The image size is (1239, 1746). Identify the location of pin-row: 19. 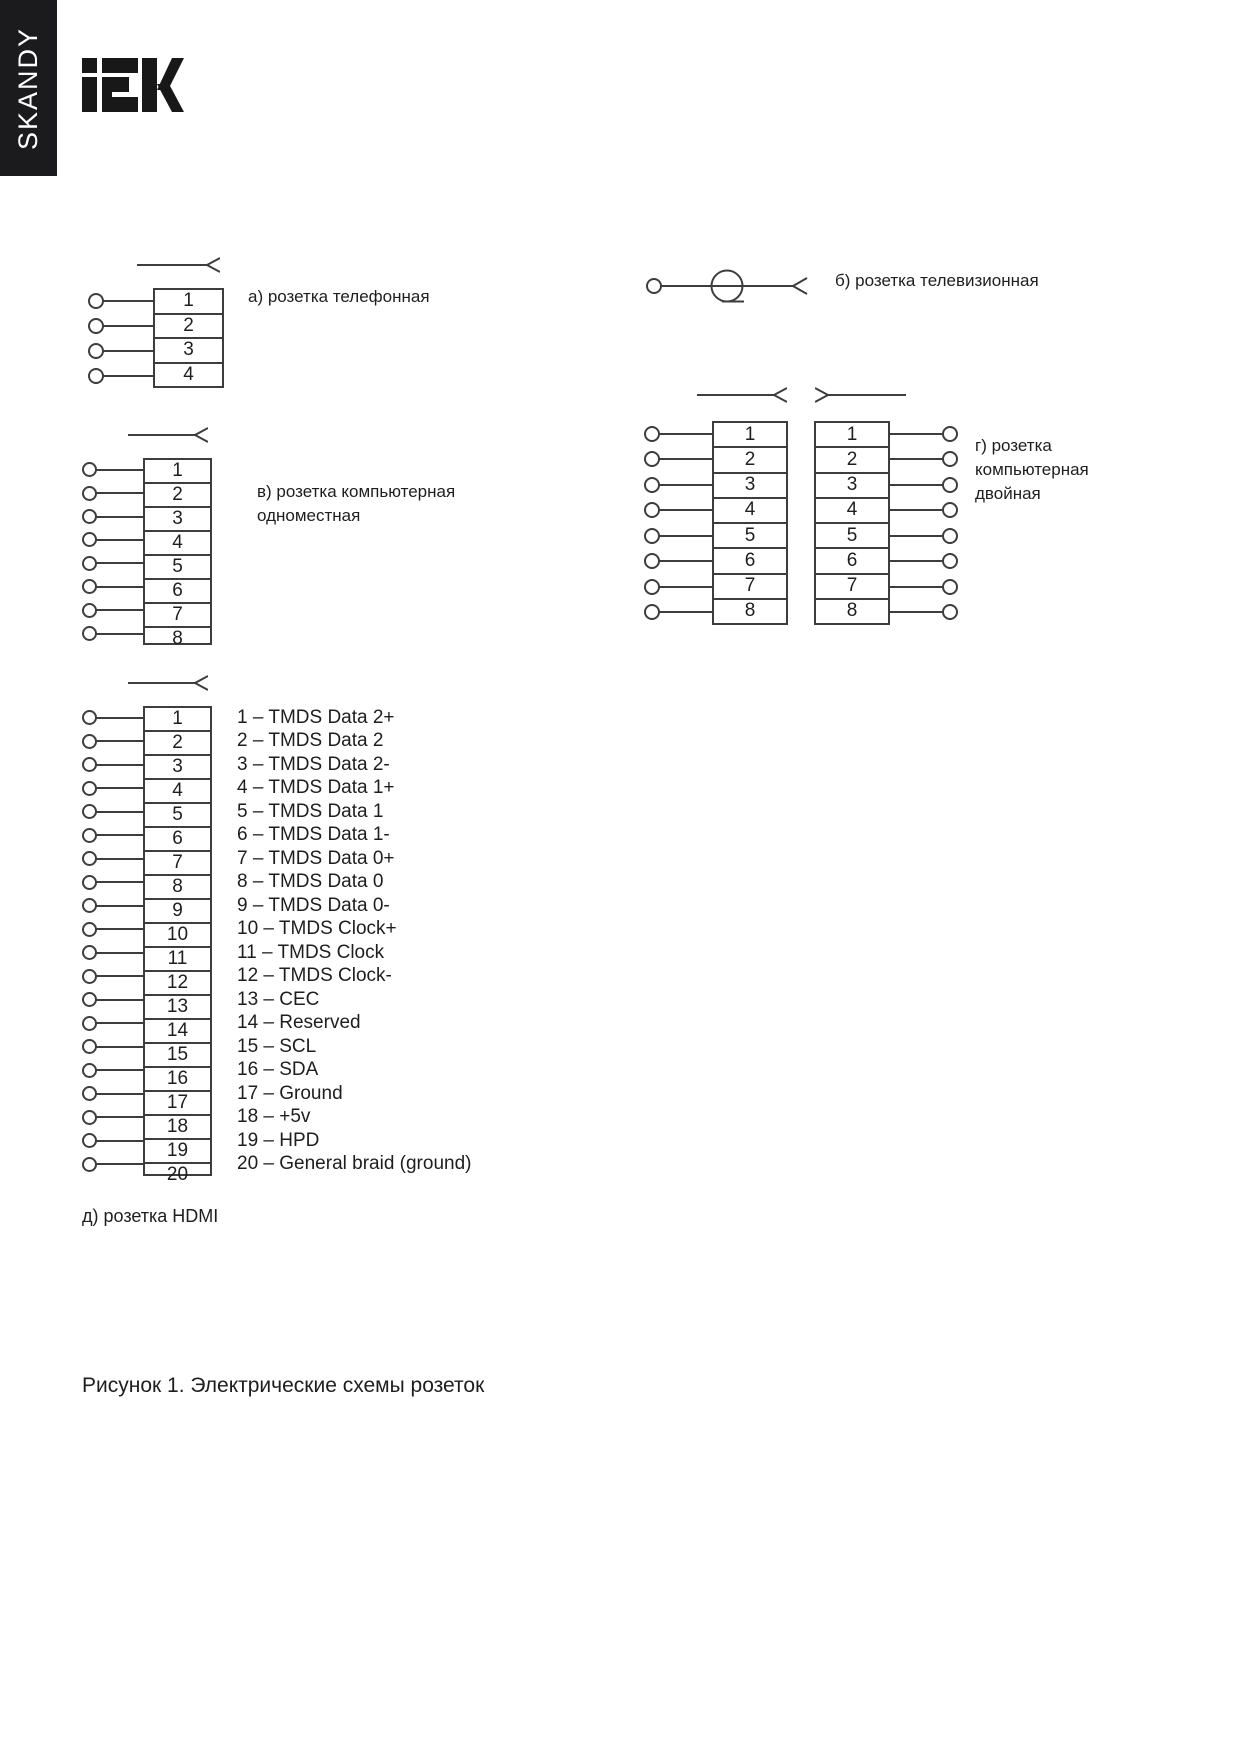
(177, 1150).